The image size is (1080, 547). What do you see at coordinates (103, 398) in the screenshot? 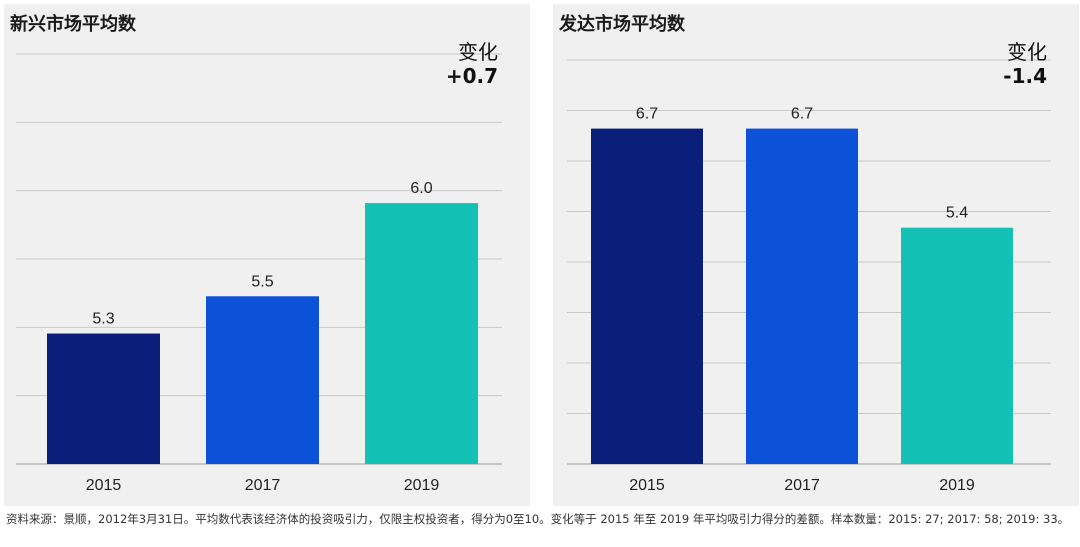
I see `emerging-bar-2015` at bounding box center [103, 398].